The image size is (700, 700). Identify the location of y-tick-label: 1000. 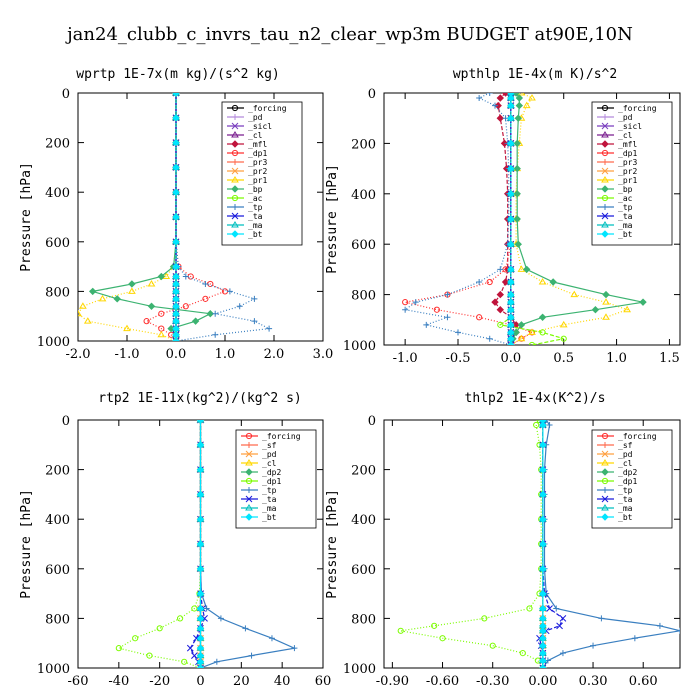
(53, 342).